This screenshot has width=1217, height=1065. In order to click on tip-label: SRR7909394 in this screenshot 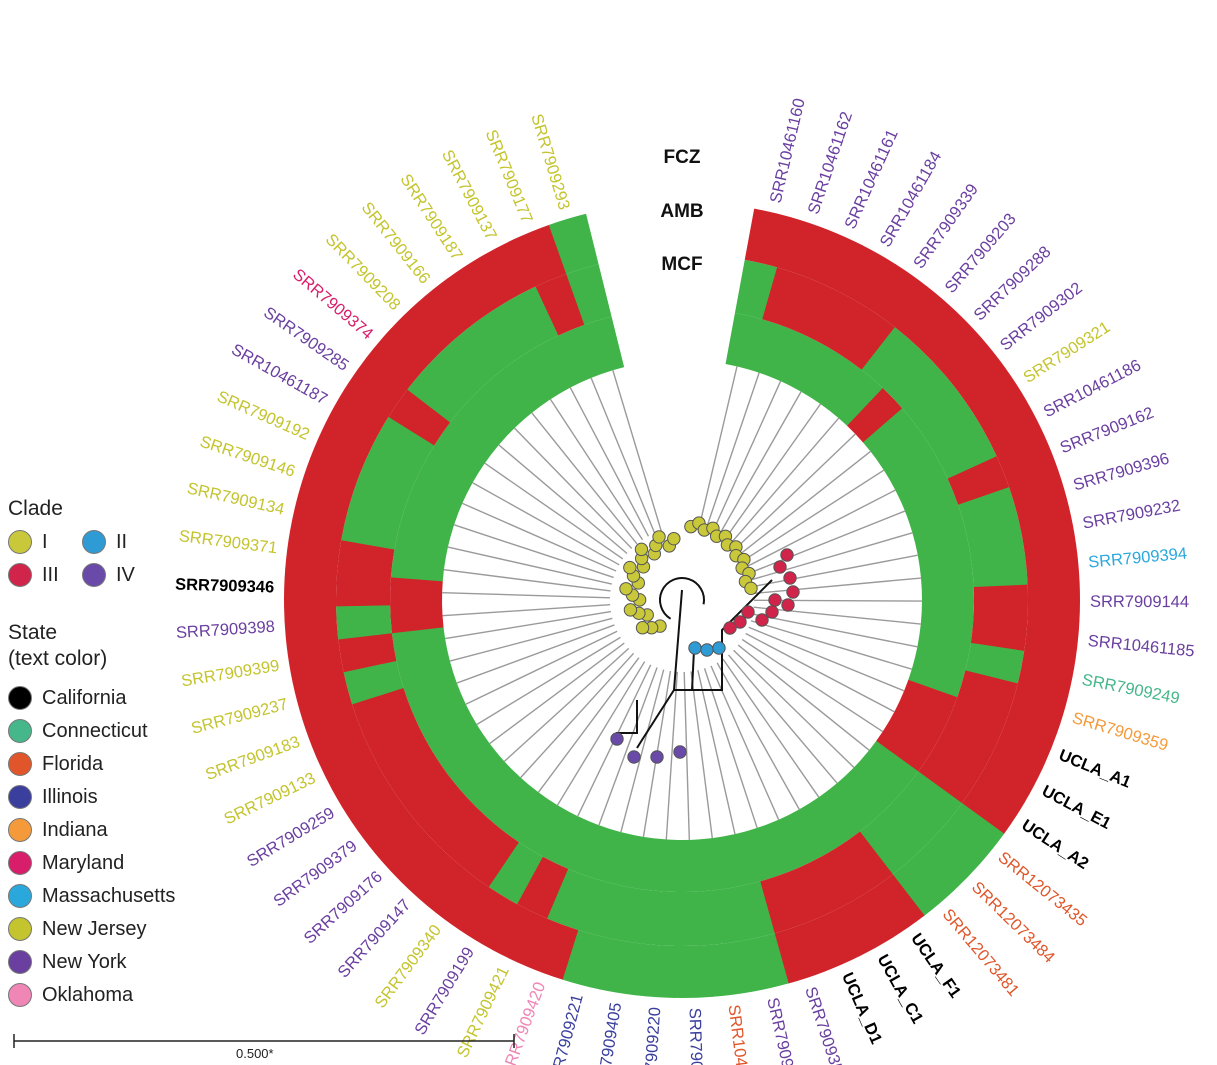, I will do `click(1137, 558)`.